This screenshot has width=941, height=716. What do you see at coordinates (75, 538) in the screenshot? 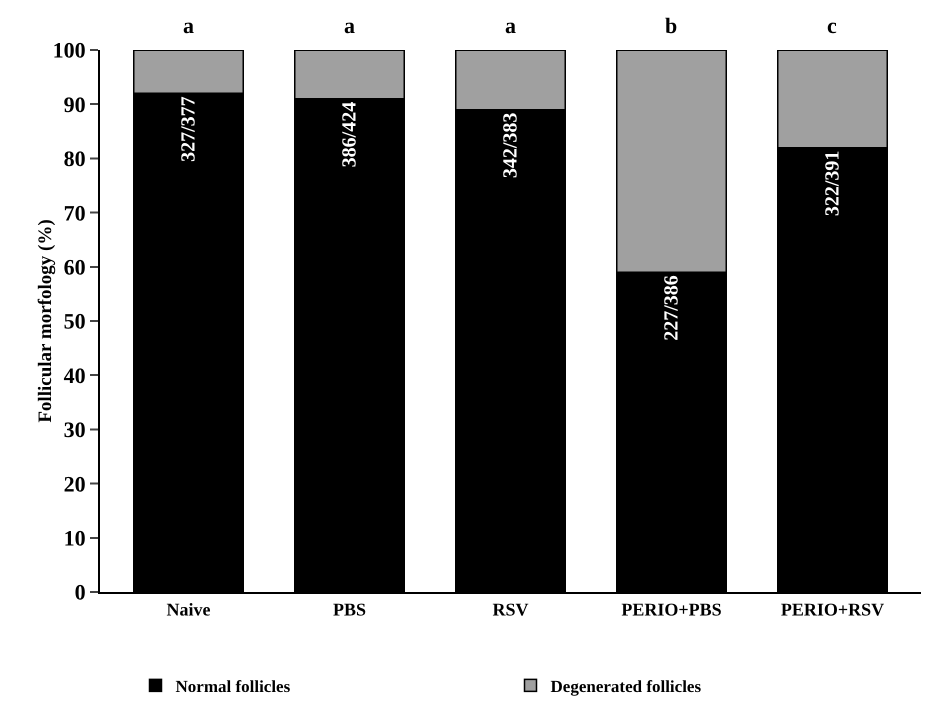
I see `y-tick-label: 10` at bounding box center [75, 538].